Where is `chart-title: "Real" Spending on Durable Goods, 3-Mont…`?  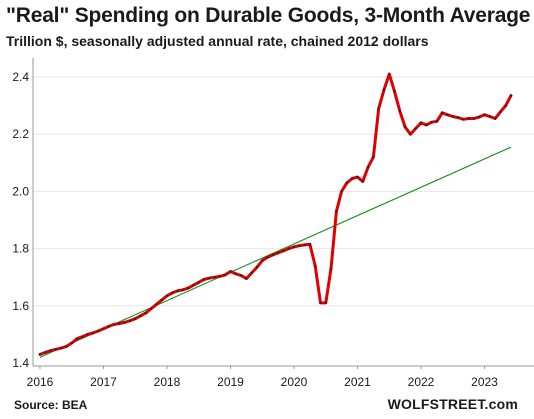
chart-title: "Real" Spending on Durable Goods, 3-Mont… is located at coordinates (268, 15).